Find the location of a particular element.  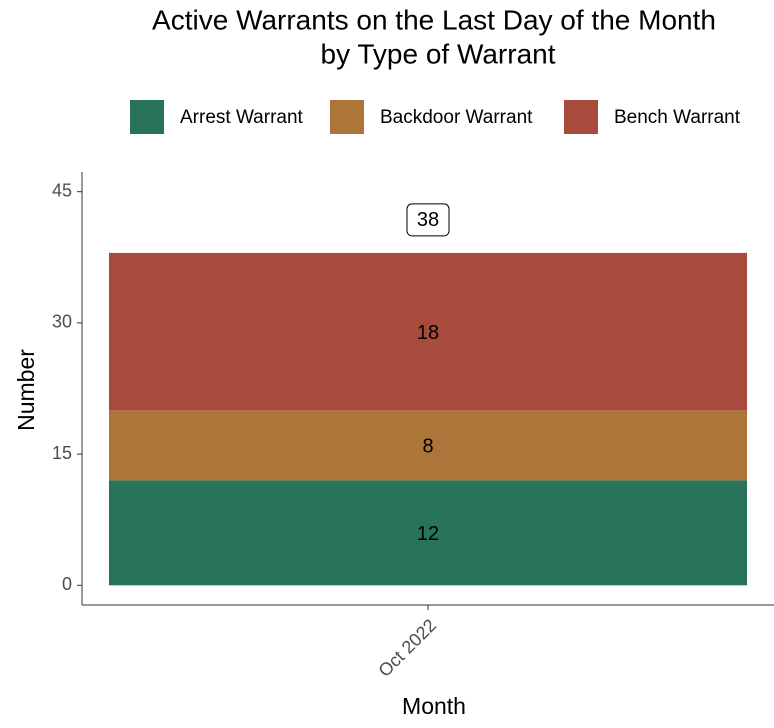

value-label: 12 is located at coordinates (428, 534).